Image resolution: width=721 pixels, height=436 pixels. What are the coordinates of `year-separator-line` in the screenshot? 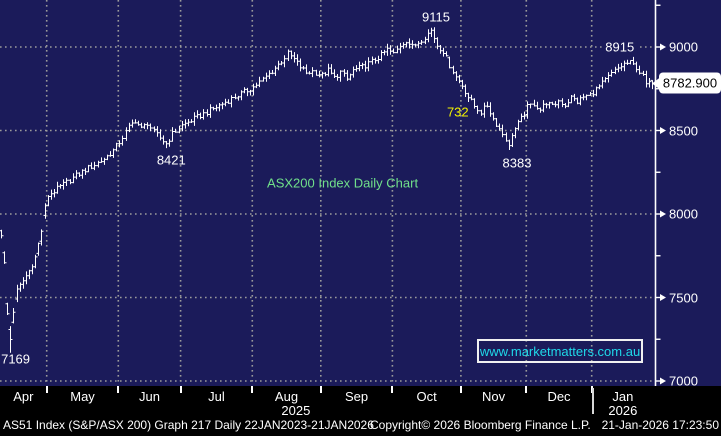 It's located at (592, 401).